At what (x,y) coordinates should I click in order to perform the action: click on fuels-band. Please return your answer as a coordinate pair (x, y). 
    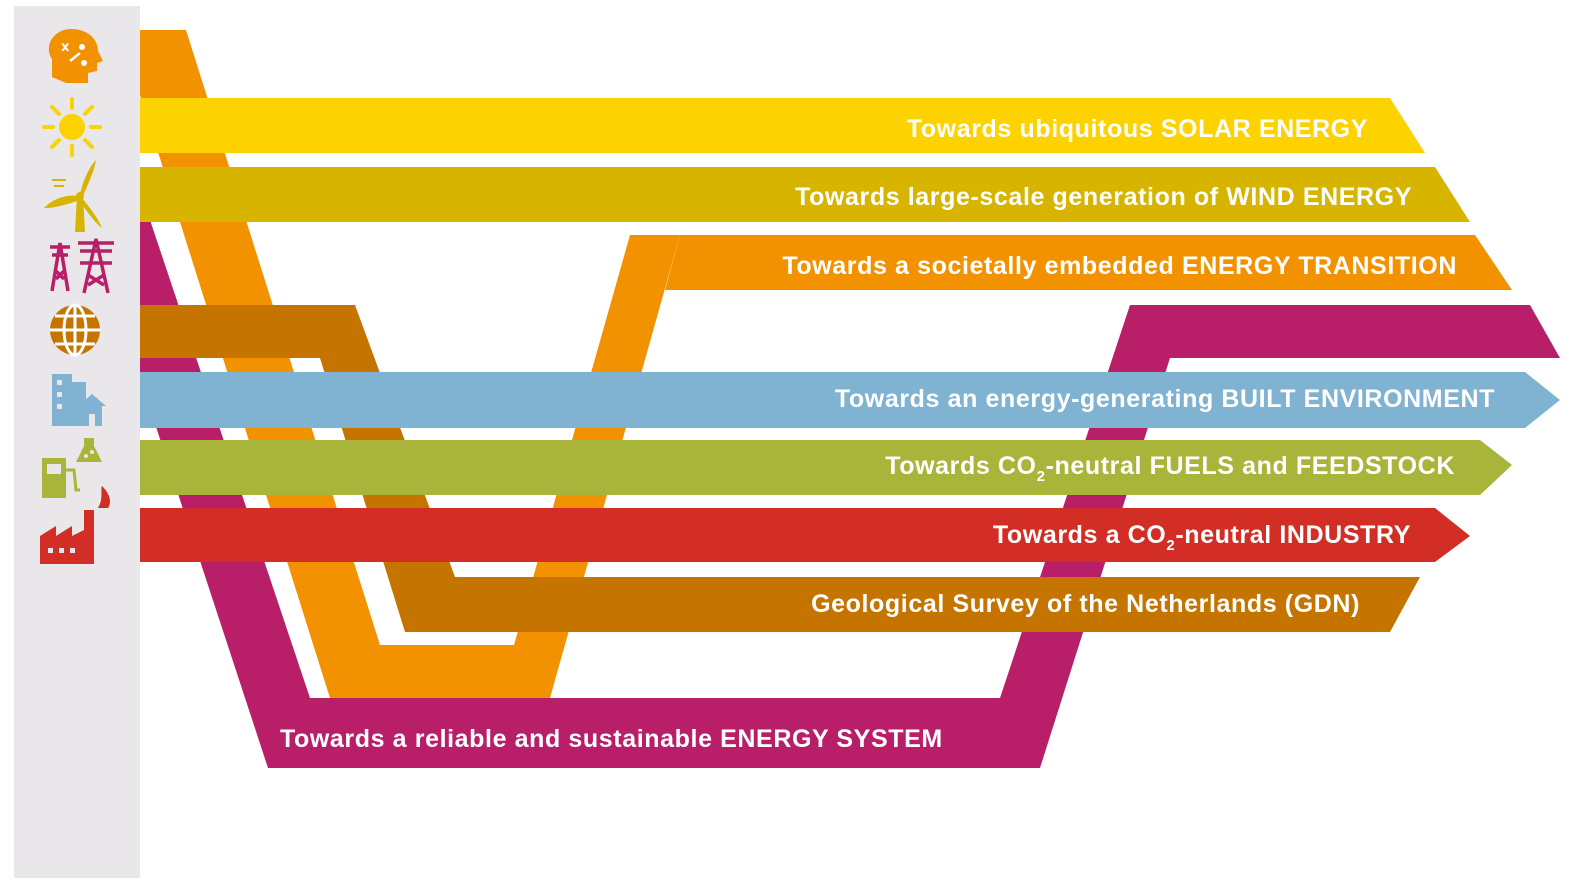
    Looking at the image, I should click on (826, 467).